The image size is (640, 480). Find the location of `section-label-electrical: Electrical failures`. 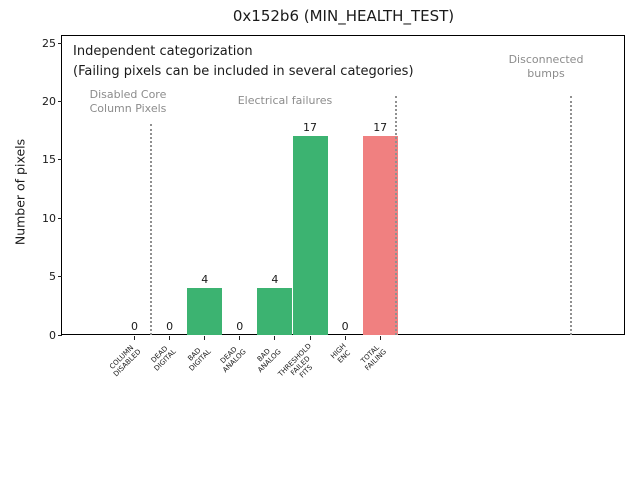

section-label-electrical: Electrical failures is located at coordinates (285, 100).